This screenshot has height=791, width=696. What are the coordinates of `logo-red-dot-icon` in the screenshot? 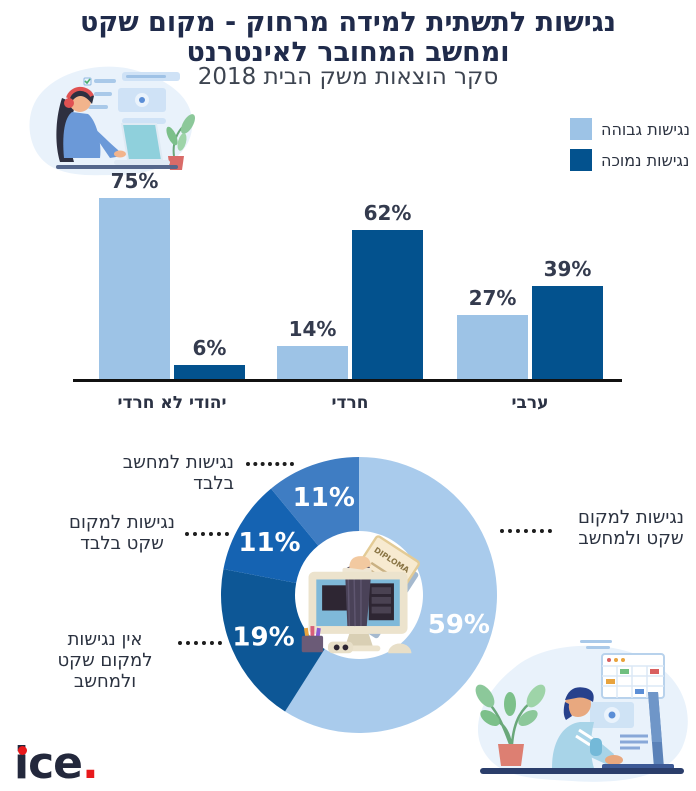 It's located at (22, 750).